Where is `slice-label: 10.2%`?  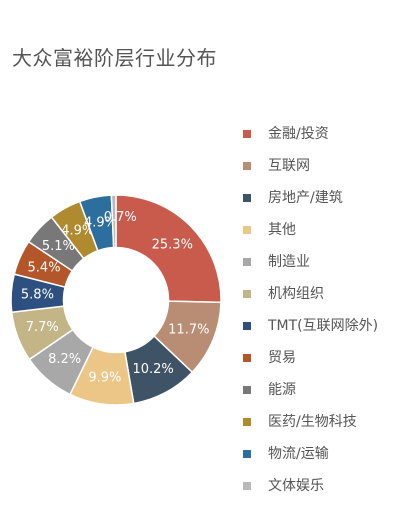
slice-label: 10.2% is located at coordinates (152, 369).